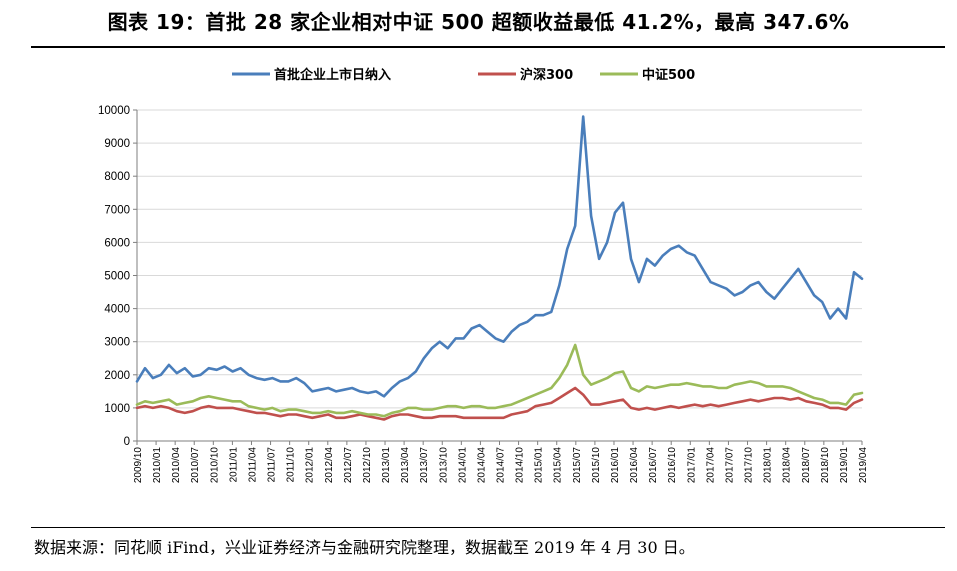 The image size is (957, 571). I want to click on y-tick-label: 6000, so click(117, 243).